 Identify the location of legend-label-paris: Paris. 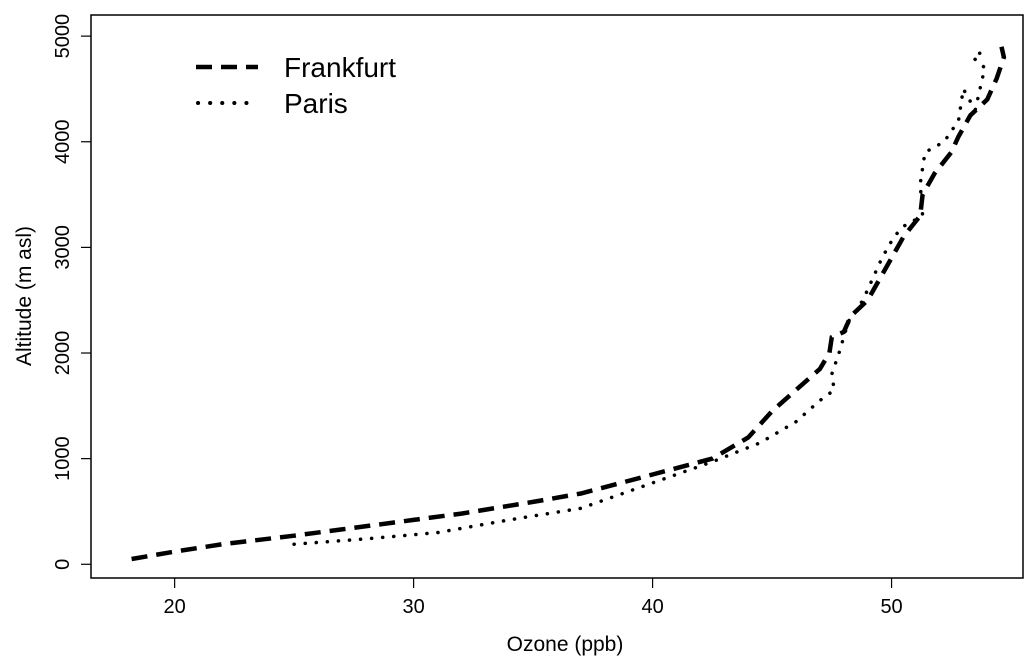
(316, 103).